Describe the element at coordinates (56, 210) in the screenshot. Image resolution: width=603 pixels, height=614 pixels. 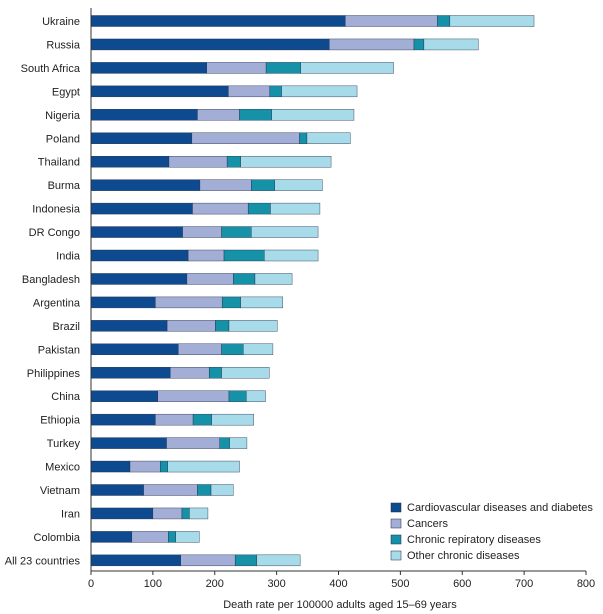
I see `category-label: Indonesia` at that location.